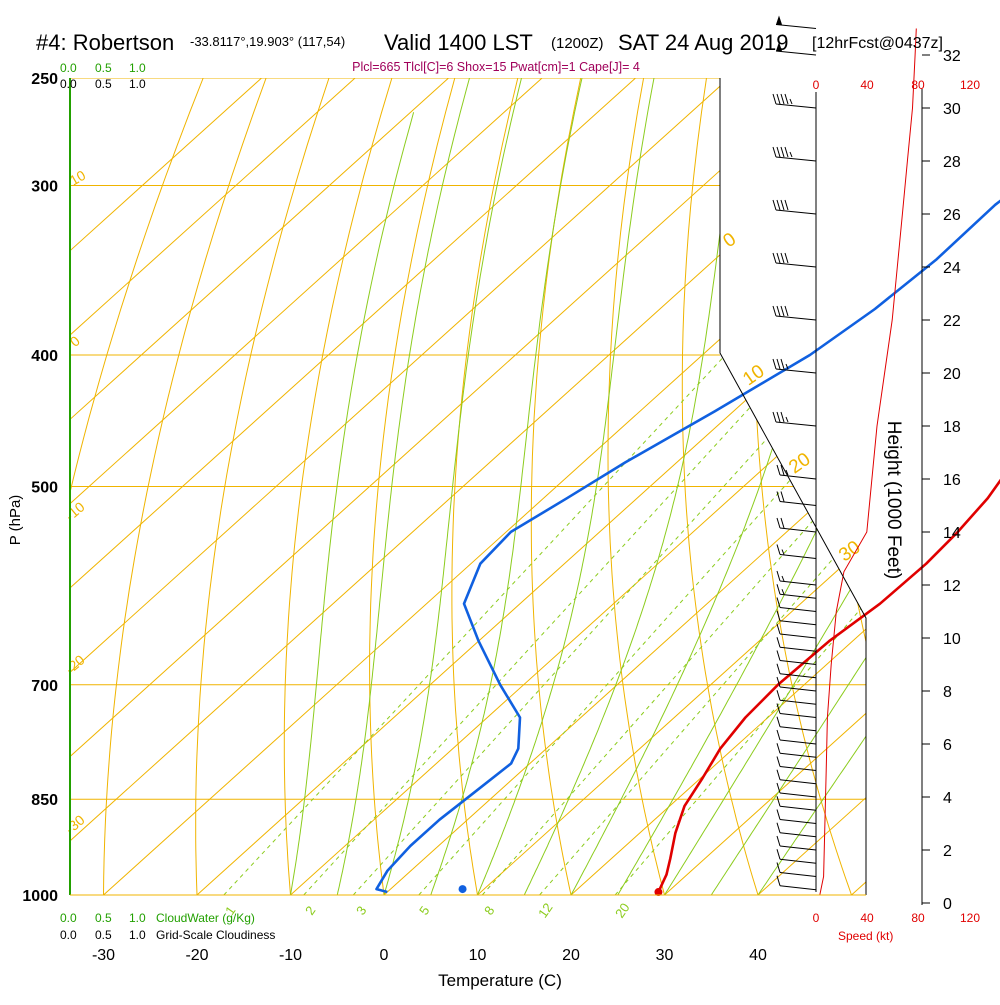 Image resolution: width=1000 pixels, height=1005 pixels. I want to click on speed-bottom-tick-1: 40, so click(867, 918).